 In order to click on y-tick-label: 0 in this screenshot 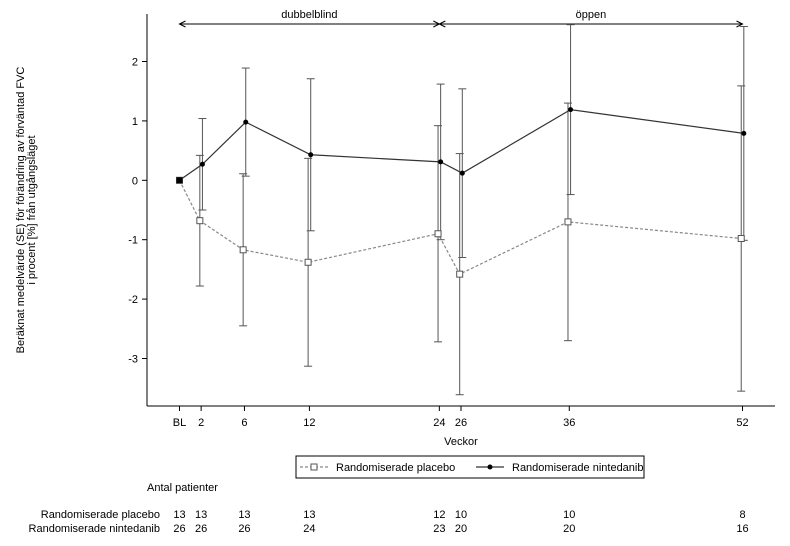, I will do `click(135, 181)`.